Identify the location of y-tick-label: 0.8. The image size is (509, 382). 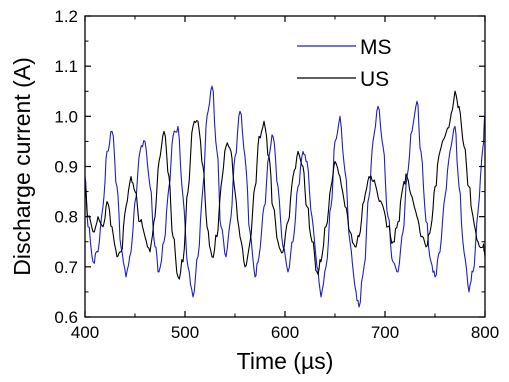
(66, 217).